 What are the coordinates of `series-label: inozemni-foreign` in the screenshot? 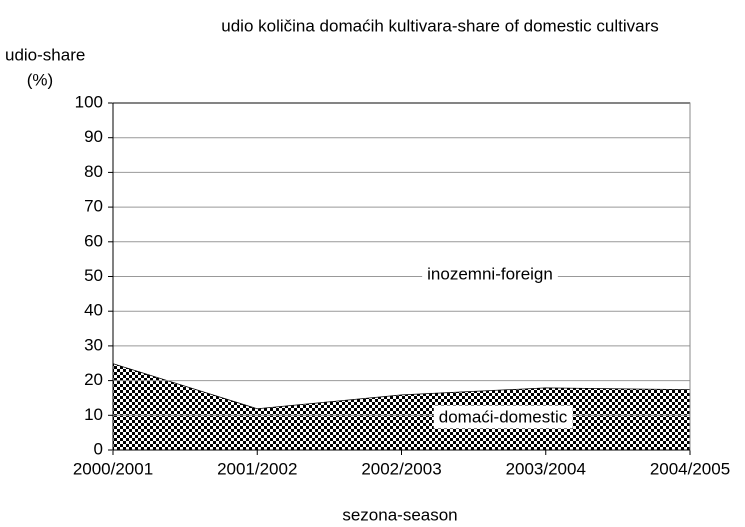 It's located at (490, 273).